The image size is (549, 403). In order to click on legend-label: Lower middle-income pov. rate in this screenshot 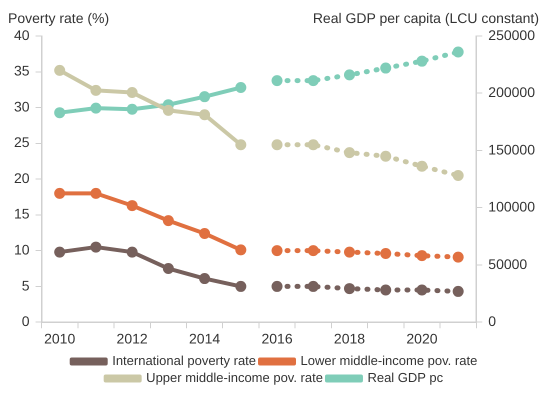, I will do `click(389, 360)`.